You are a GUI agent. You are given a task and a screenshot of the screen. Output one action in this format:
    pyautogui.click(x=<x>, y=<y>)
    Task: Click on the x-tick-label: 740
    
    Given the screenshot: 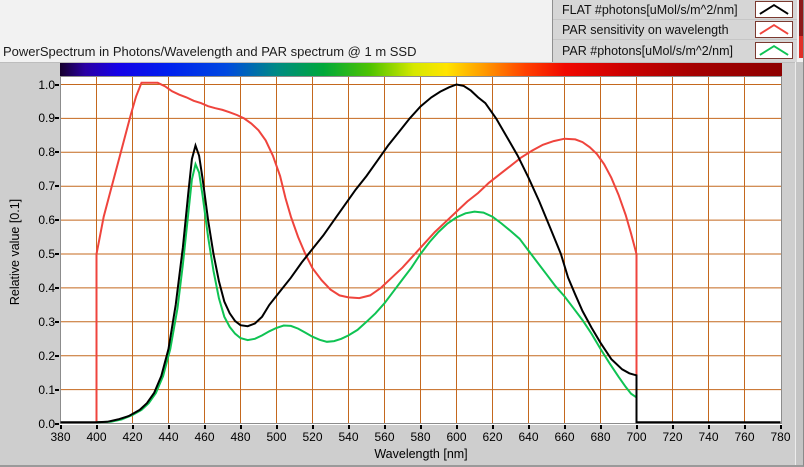 What is the action you would take?
    pyautogui.click(x=708, y=437)
    